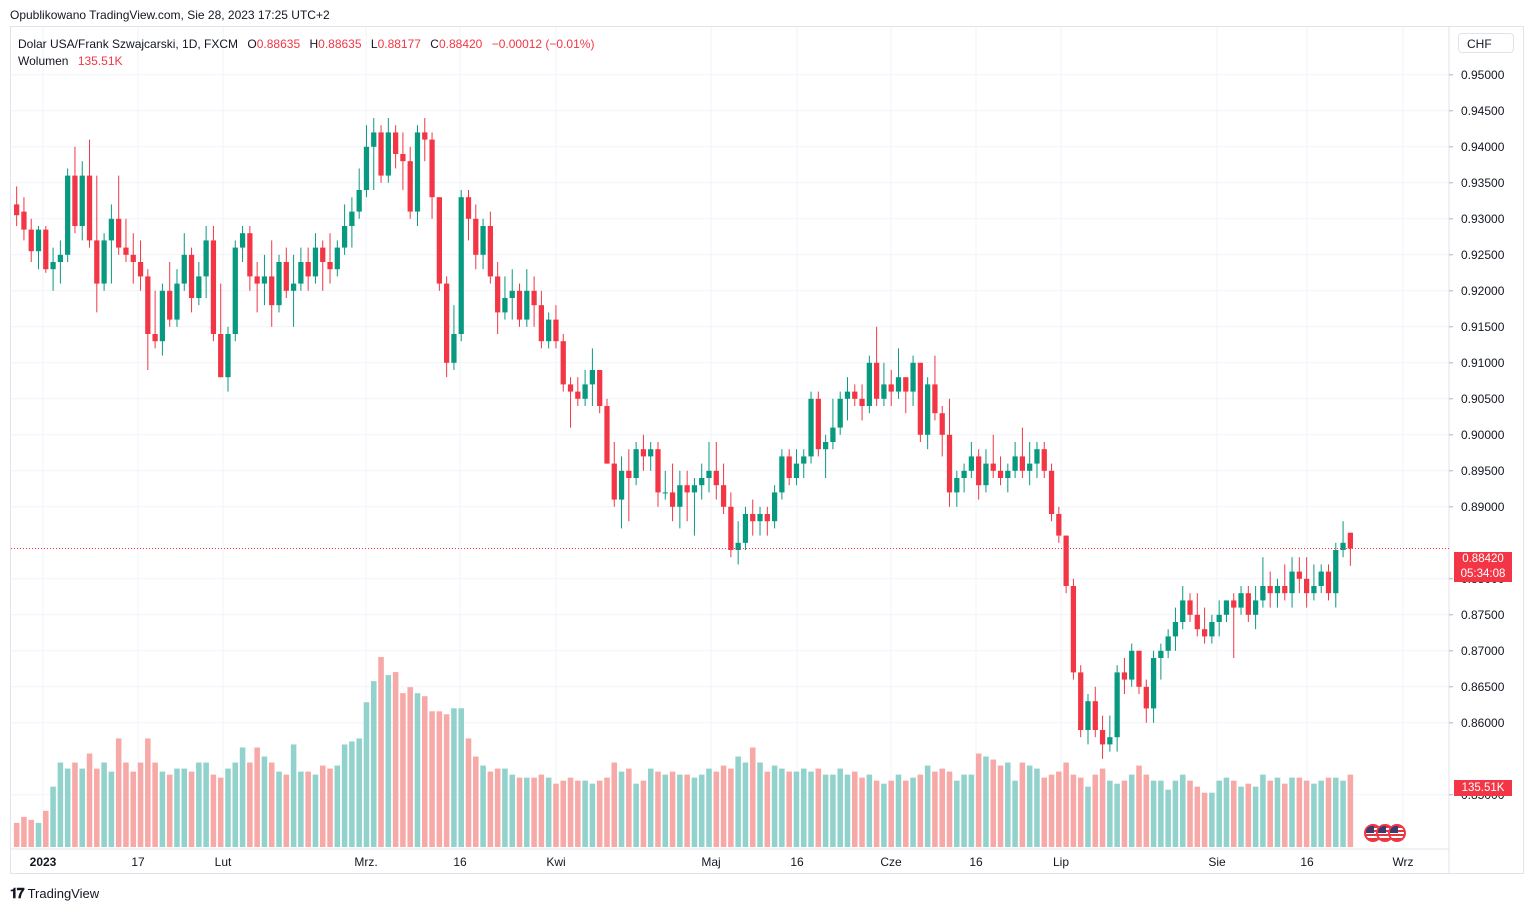 This screenshot has width=1534, height=910. What do you see at coordinates (1385, 833) in the screenshot?
I see `economic-events` at bounding box center [1385, 833].